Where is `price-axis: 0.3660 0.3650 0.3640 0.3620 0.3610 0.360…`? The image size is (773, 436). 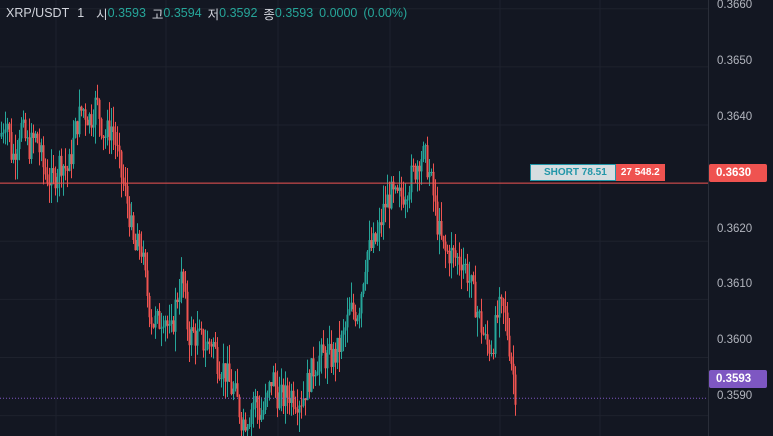 price-axis: 0.3660 0.3650 0.3640 0.3620 0.3610 0.360… is located at coordinates (740, 218).